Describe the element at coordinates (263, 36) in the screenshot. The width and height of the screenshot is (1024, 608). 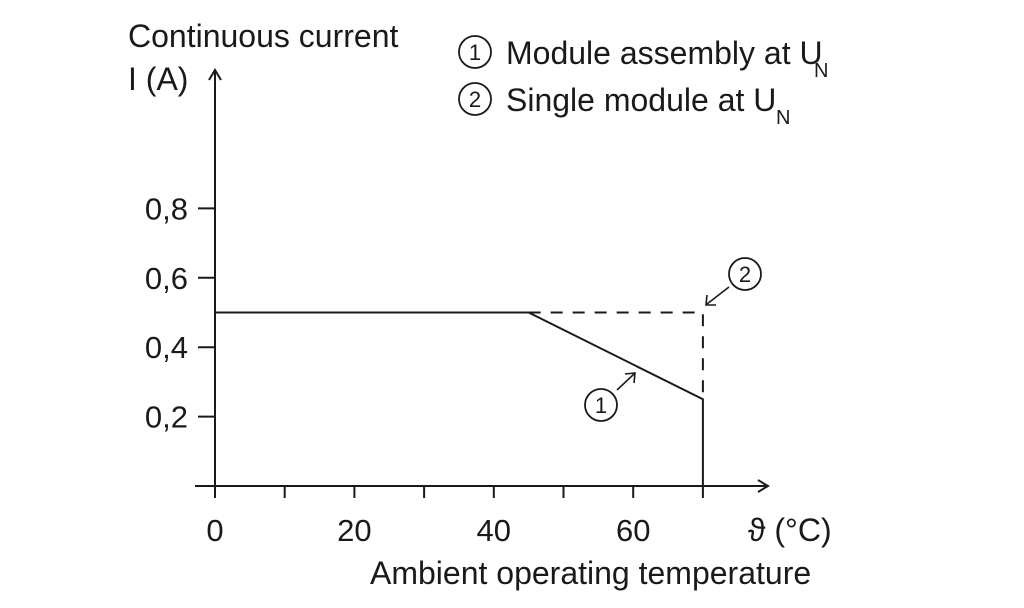
I see `y-axis-title-line1: Continuous current` at that location.